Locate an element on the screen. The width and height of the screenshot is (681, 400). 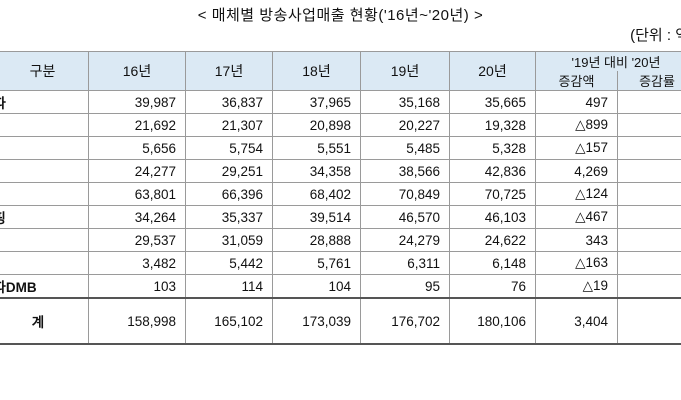
cell-change-rate: △20 is located at coordinates (648, 286).